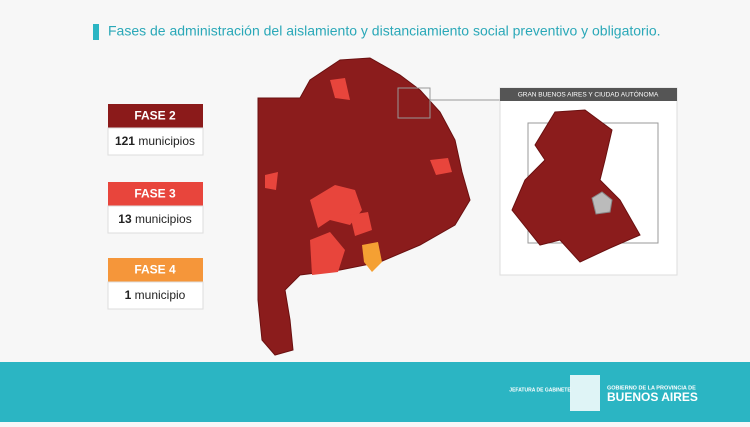 The width and height of the screenshot is (750, 427). What do you see at coordinates (414, 103) in the screenshot?
I see `zoom-frame` at bounding box center [414, 103].